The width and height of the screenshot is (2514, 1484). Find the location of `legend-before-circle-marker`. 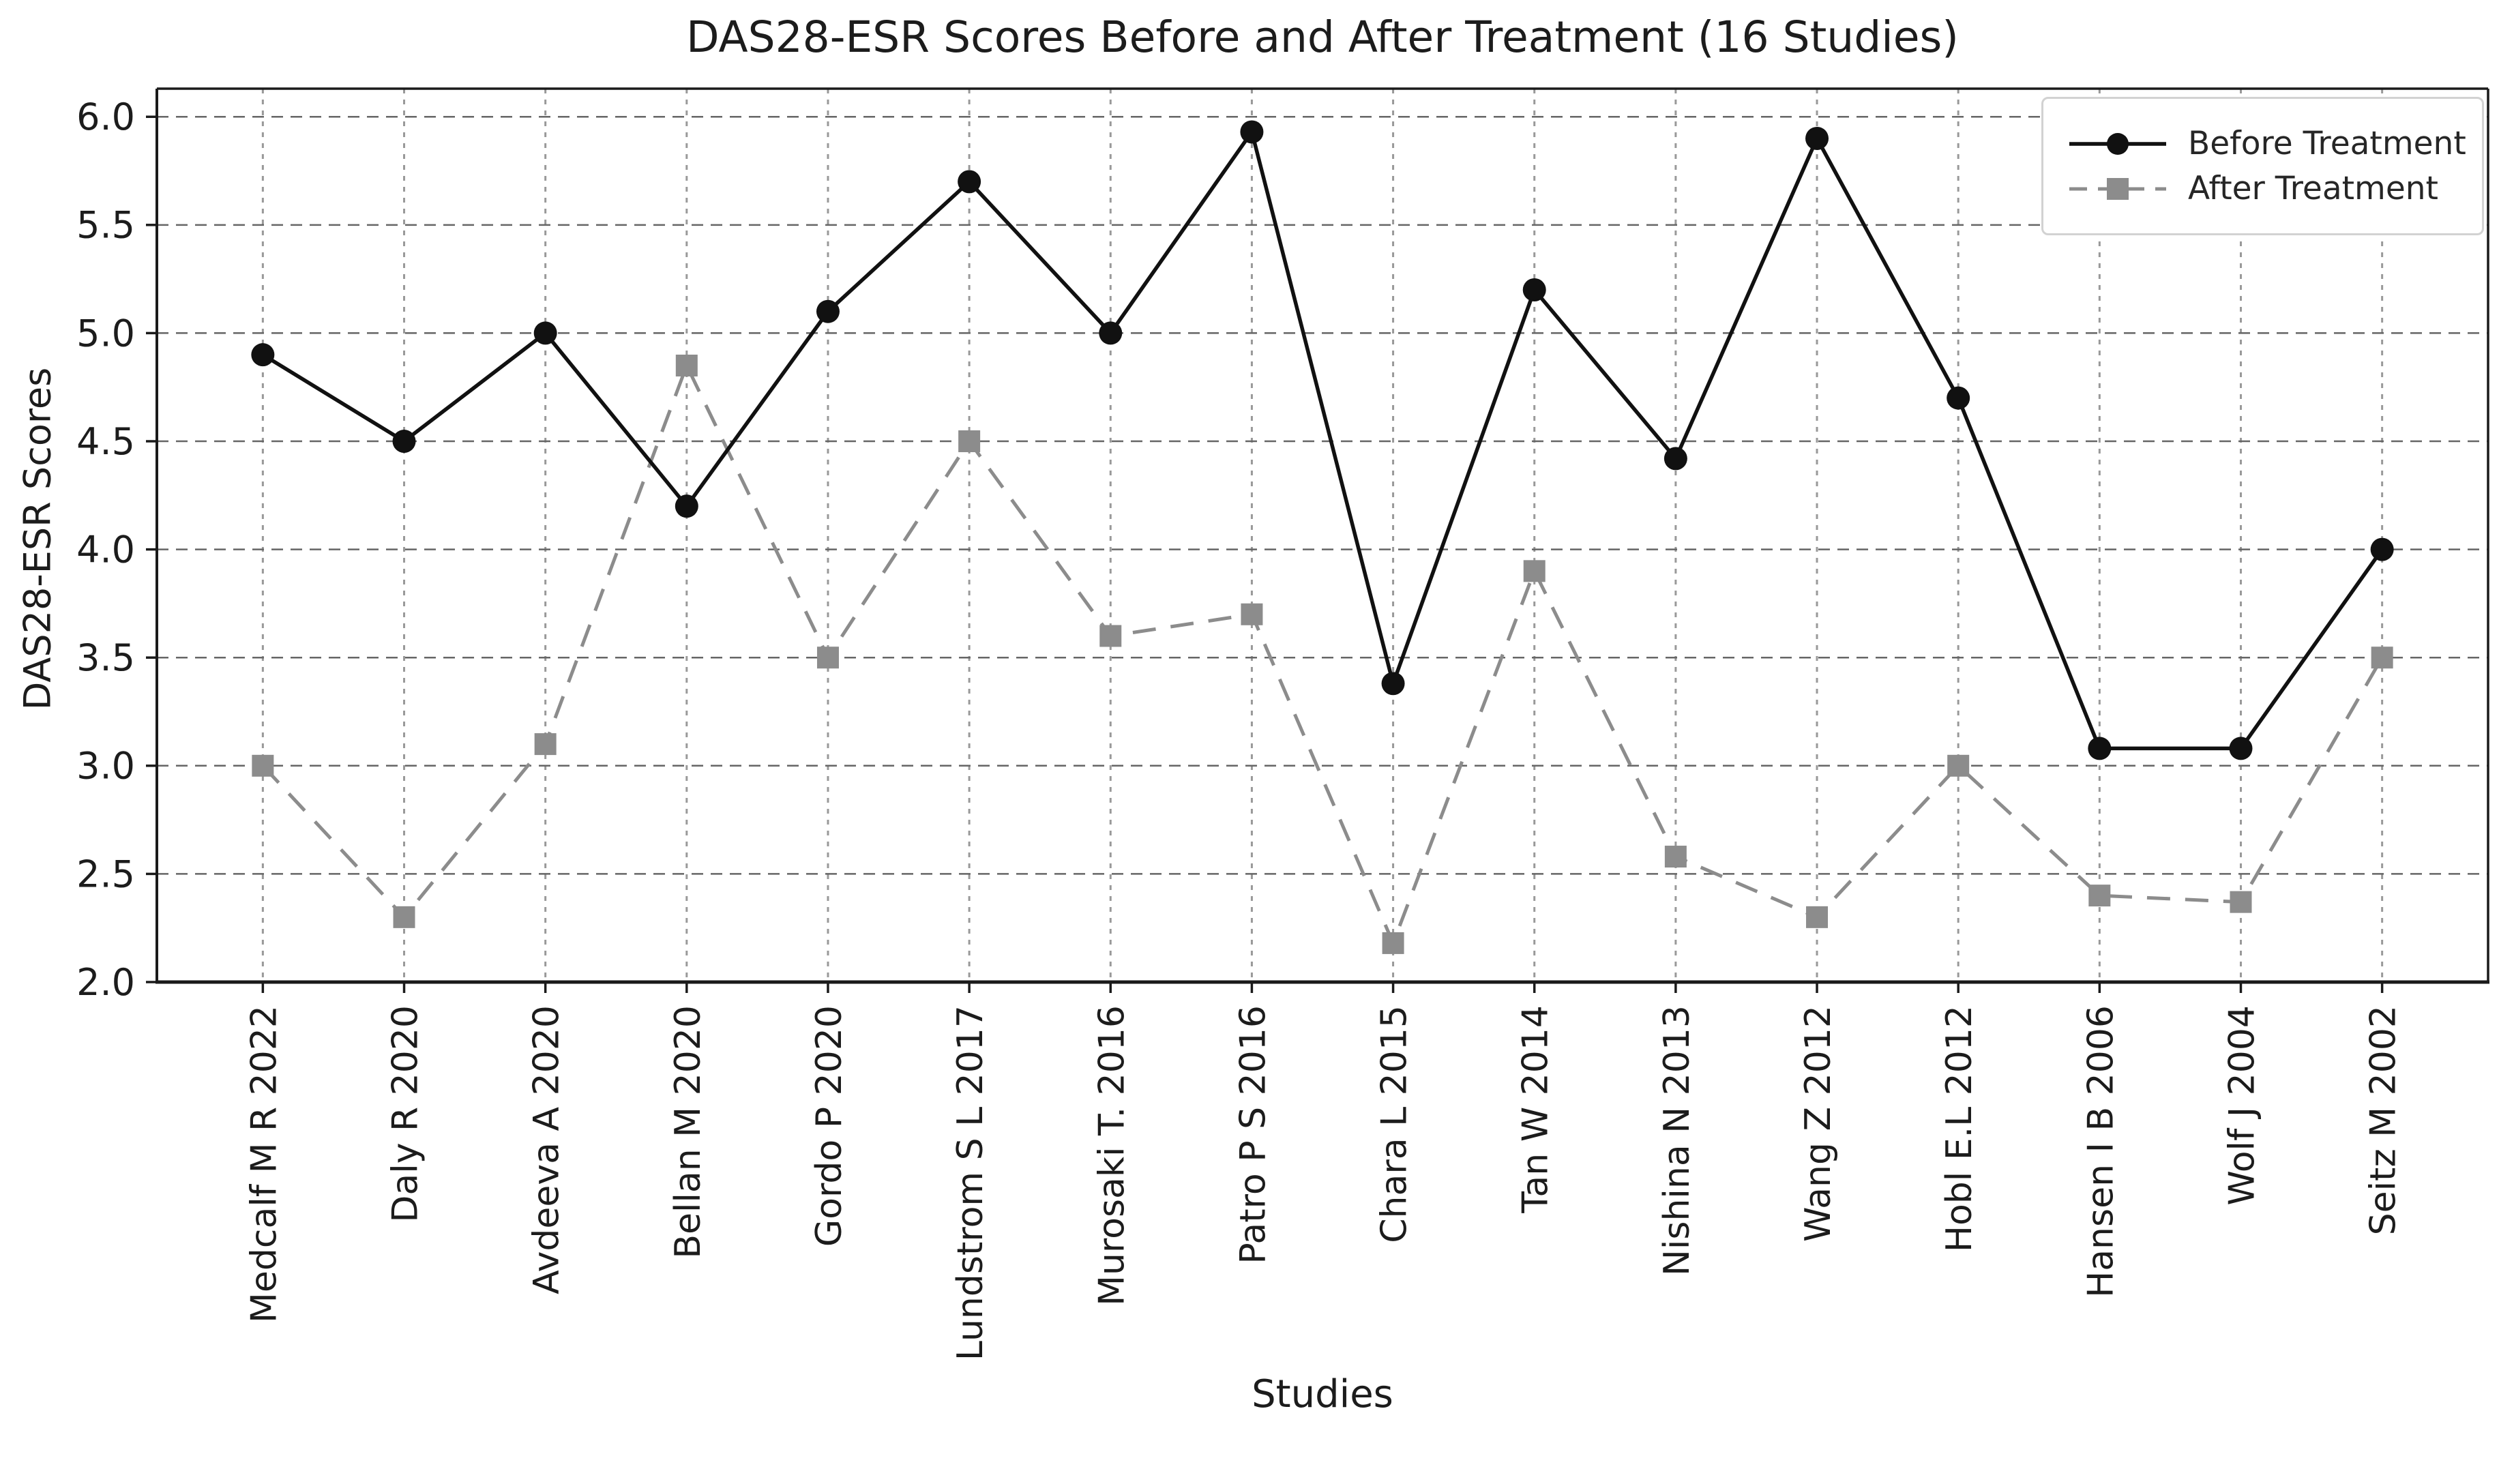

legend-before-circle-marker is located at coordinates (2118, 143).